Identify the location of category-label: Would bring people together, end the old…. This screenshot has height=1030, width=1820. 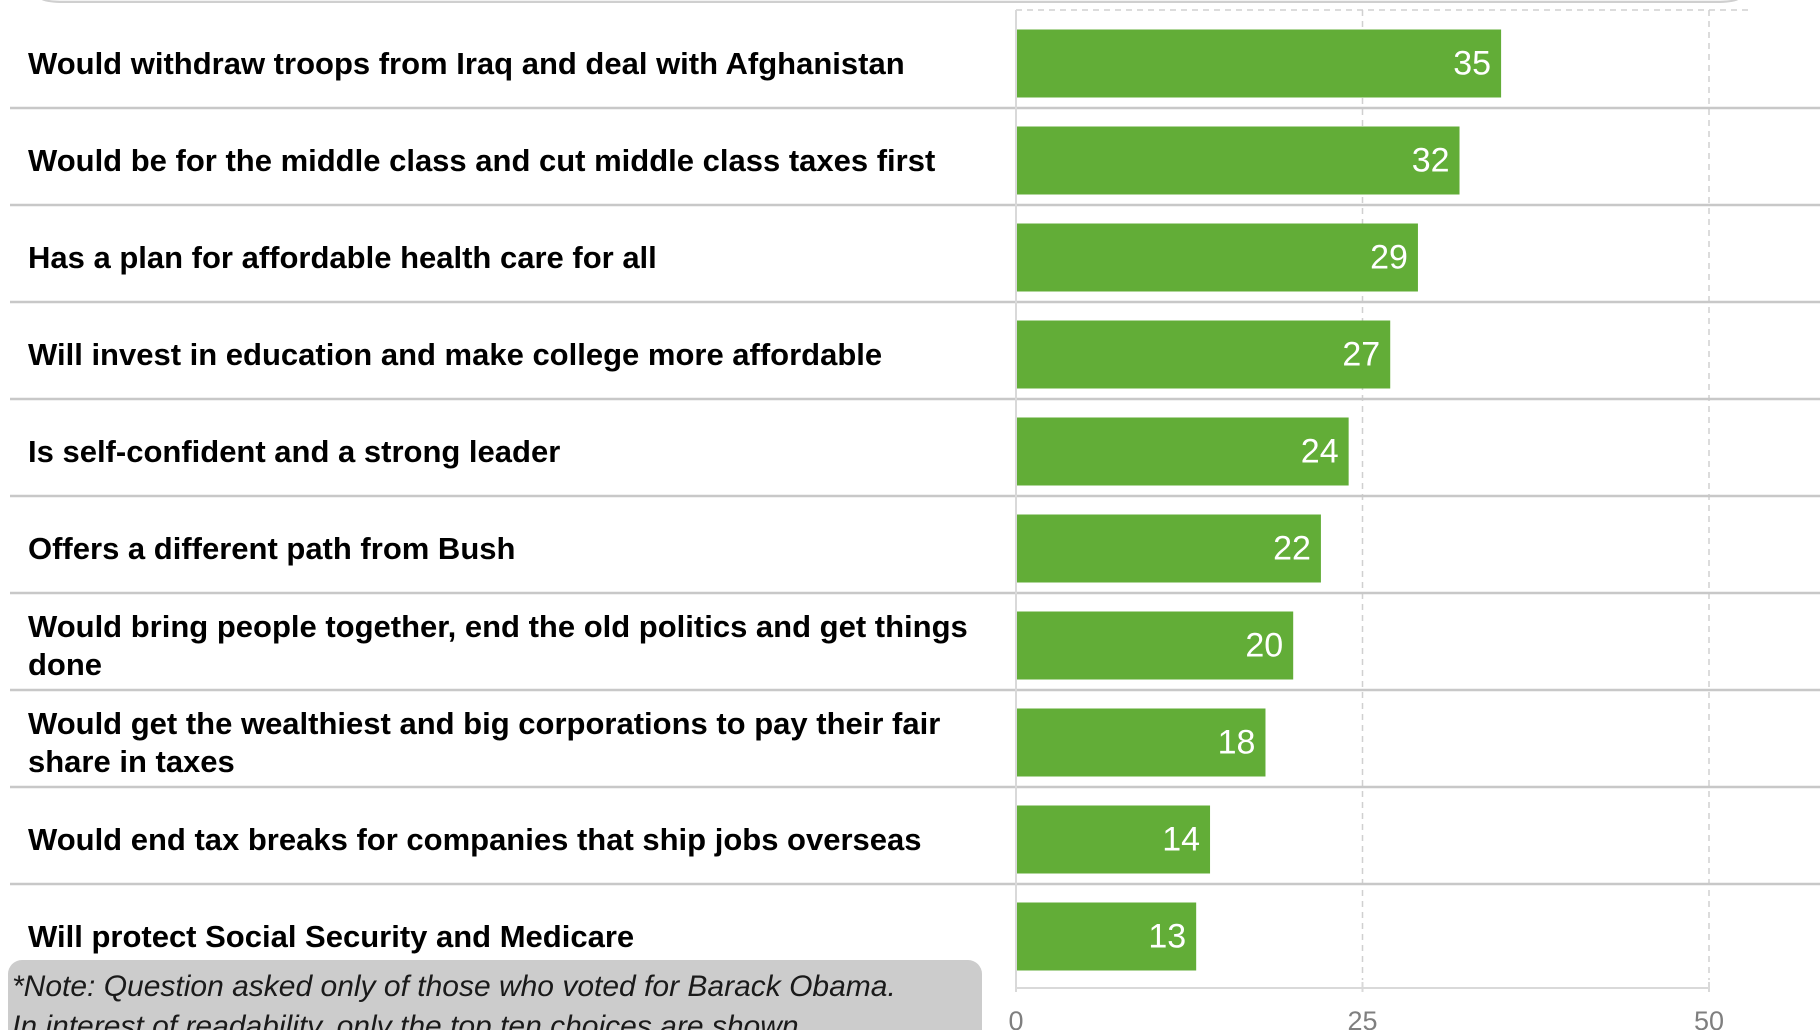
(498, 626).